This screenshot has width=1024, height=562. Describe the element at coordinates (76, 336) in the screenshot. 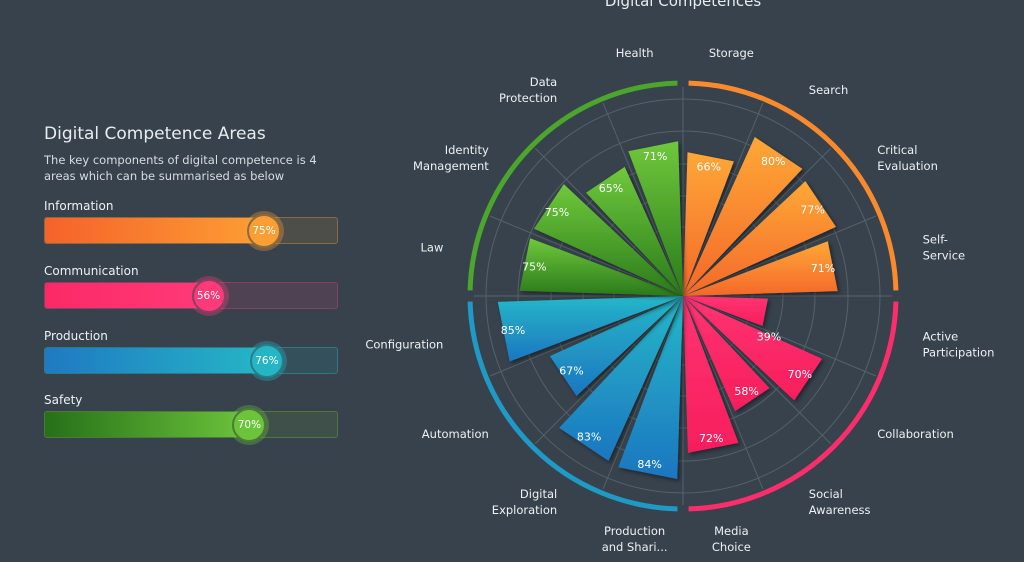

I see `area-label: Production` at that location.